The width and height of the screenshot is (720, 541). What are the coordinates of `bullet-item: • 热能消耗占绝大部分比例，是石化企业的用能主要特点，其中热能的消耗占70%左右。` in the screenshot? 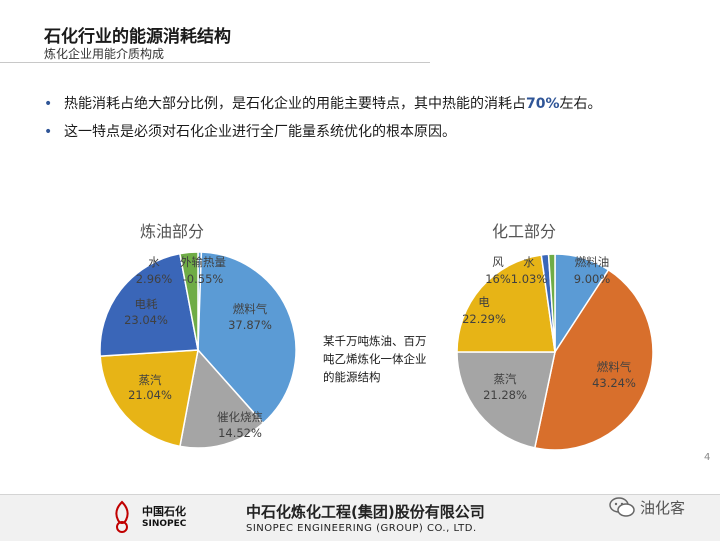 It's located at (323, 106).